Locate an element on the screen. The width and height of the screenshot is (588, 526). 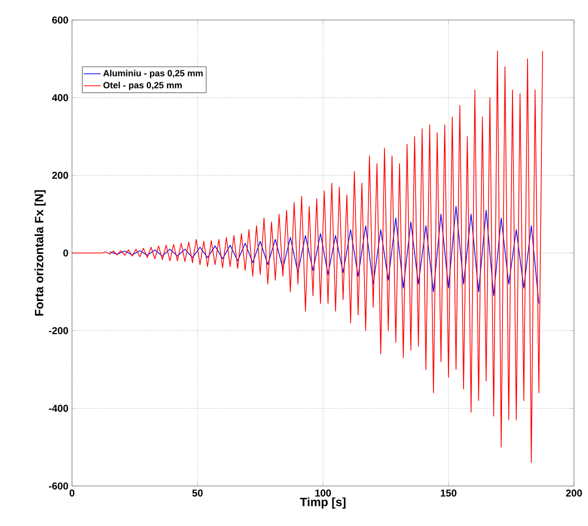
x-tick-label: 100 is located at coordinates (323, 493).